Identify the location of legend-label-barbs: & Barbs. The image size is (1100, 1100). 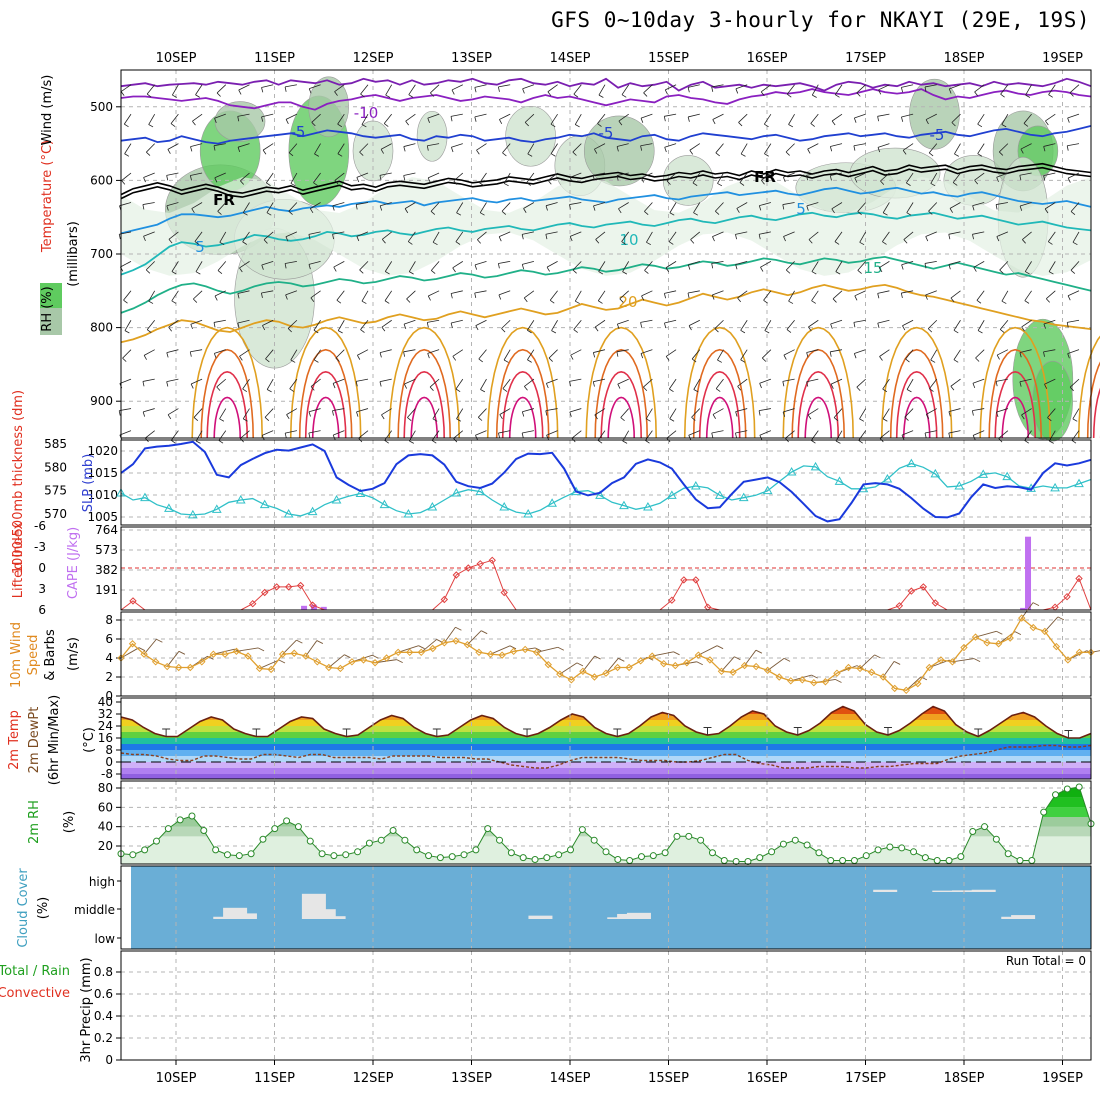
(50, 655).